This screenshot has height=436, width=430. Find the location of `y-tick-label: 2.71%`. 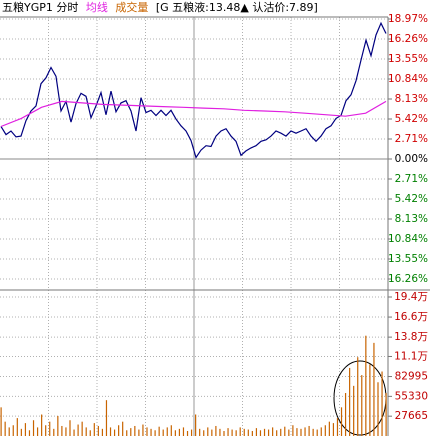

y-tick-label: 2.71% is located at coordinates (411, 179).